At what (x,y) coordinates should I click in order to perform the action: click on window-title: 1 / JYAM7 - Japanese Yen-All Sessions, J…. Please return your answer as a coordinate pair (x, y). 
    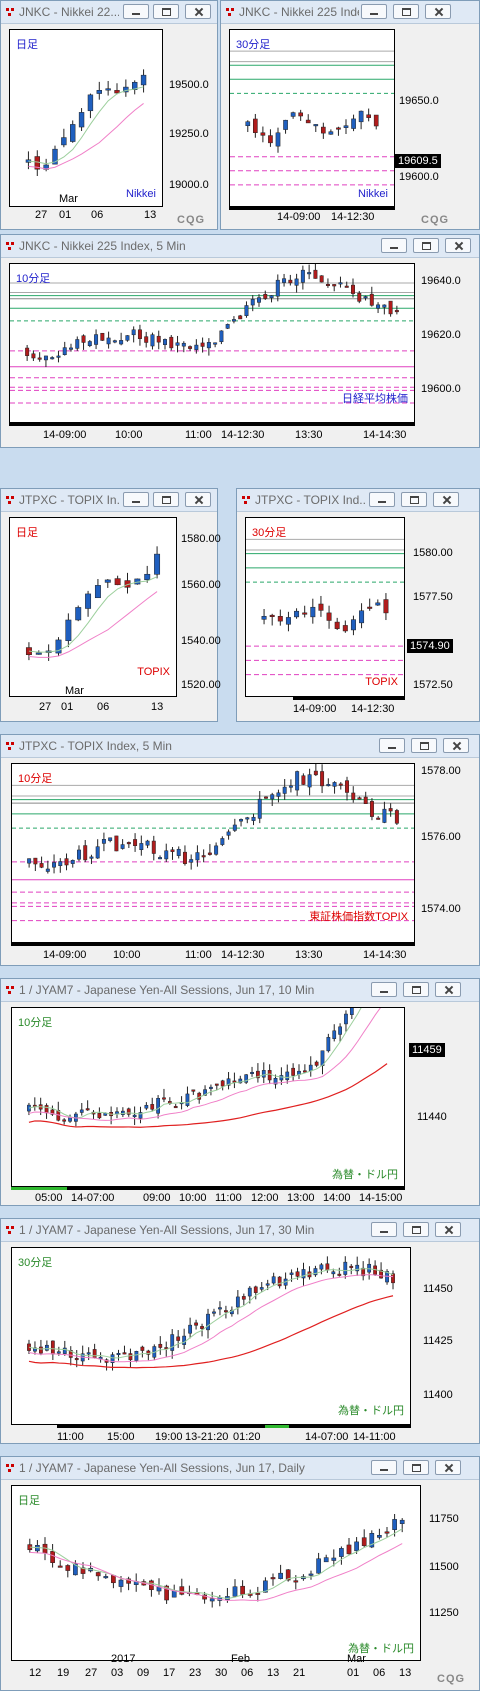
    Looking at the image, I should click on (167, 990).